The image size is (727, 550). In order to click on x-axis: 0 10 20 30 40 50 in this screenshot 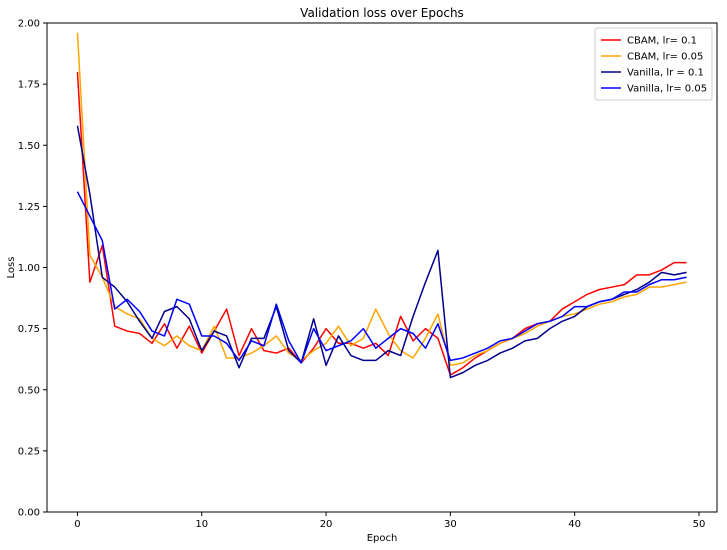, I will do `click(389, 521)`.